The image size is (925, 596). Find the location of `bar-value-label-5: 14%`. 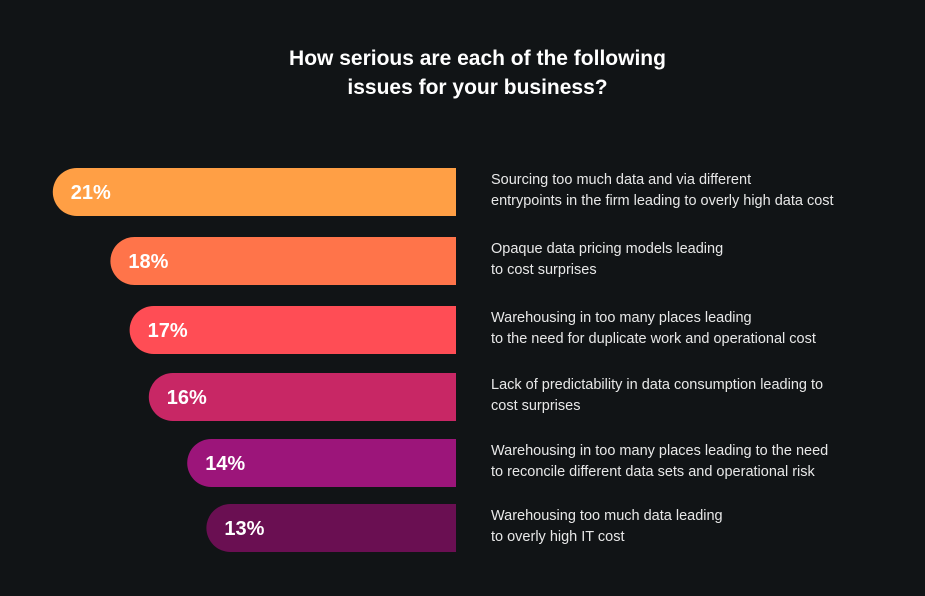

bar-value-label-5: 14% is located at coordinates (225, 464).